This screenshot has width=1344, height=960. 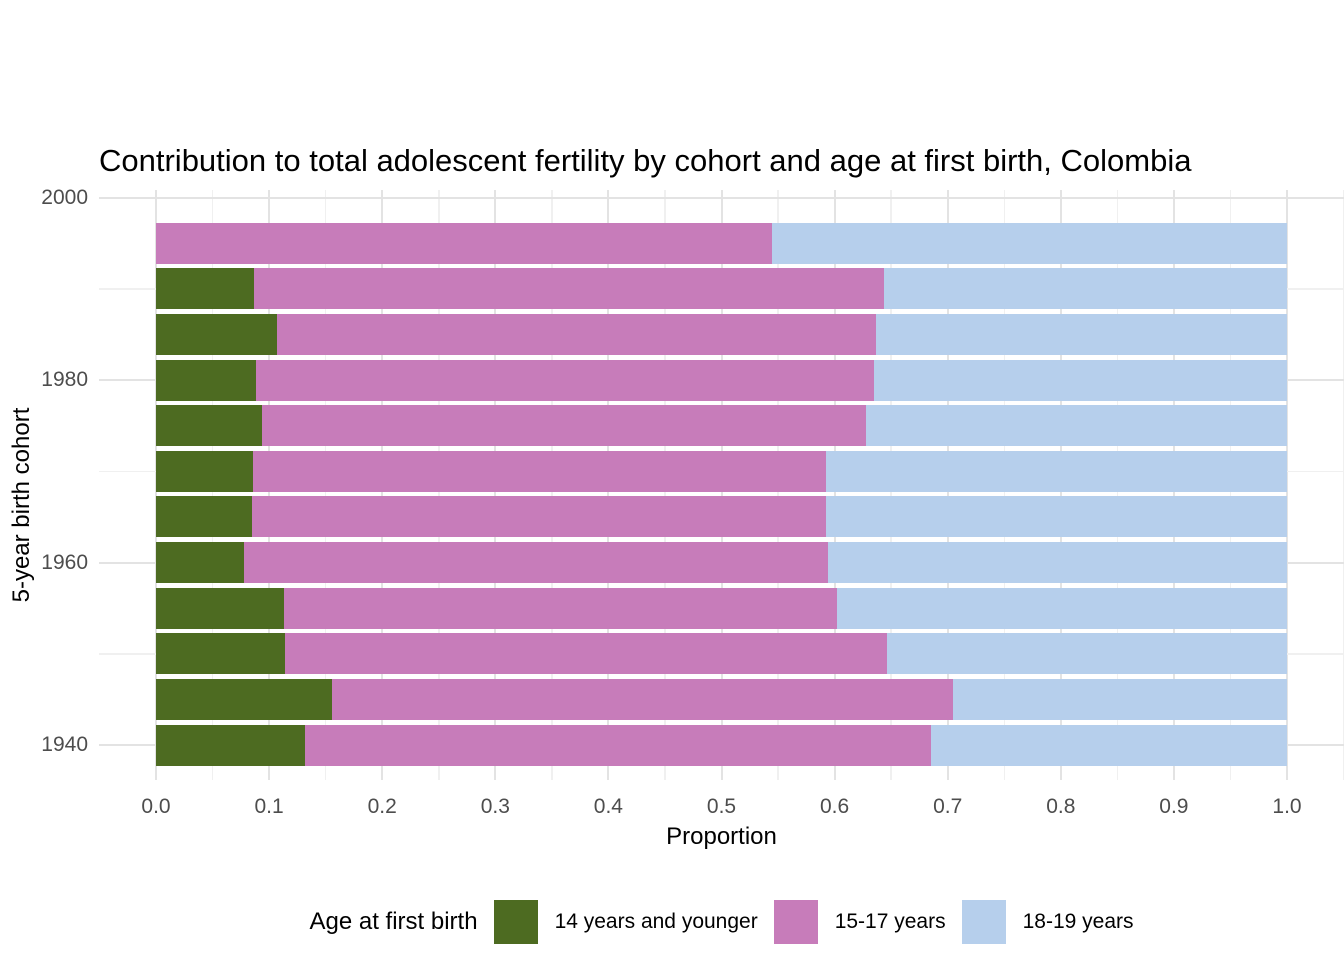 What do you see at coordinates (269, 806) in the screenshot?
I see `x-tick-label: 0.1` at bounding box center [269, 806].